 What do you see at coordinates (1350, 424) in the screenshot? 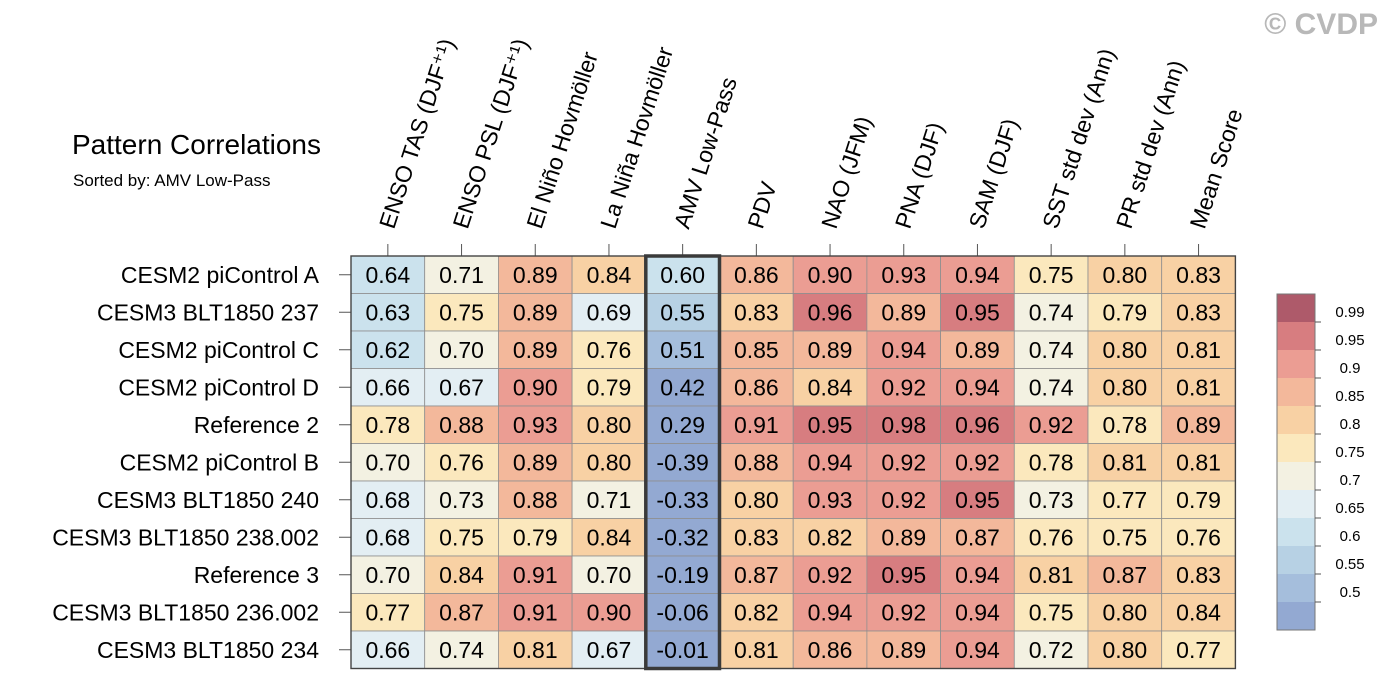
I see `colorbar-label: 0.8` at bounding box center [1350, 424].